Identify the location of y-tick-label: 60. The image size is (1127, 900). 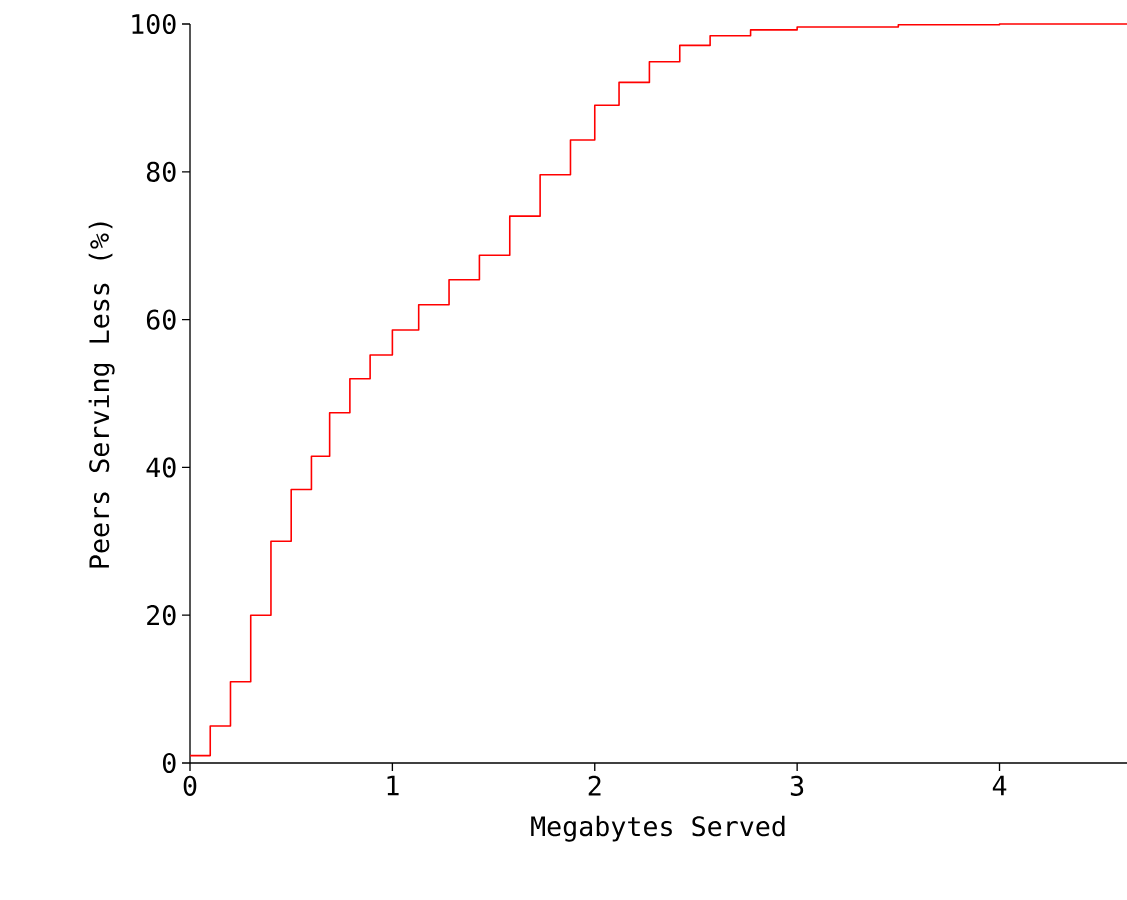
(161, 319).